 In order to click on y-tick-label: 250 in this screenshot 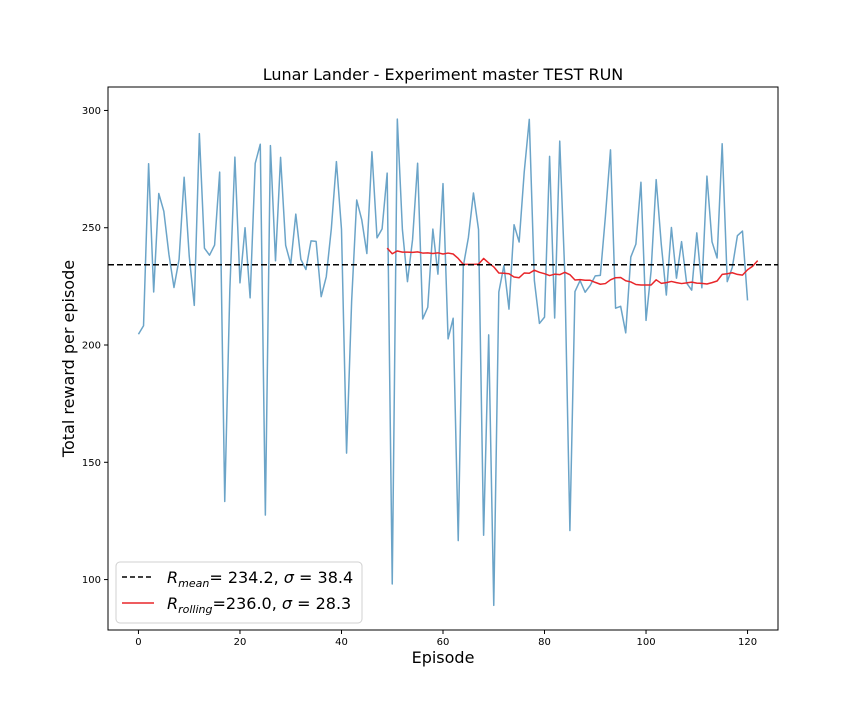, I will do `click(91, 228)`.